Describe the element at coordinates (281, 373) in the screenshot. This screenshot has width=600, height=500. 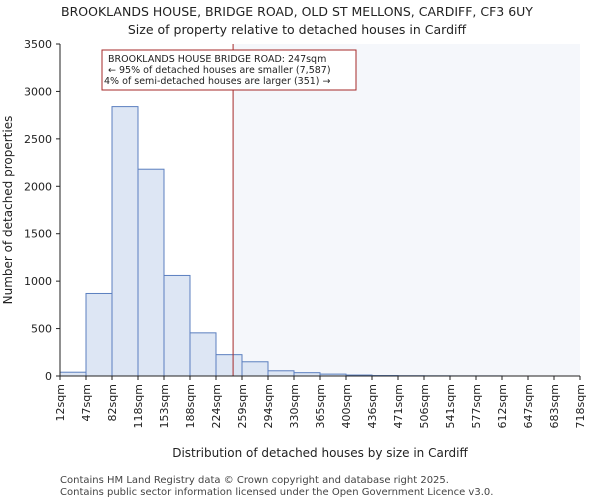
I see `bar-294sqm` at that location.